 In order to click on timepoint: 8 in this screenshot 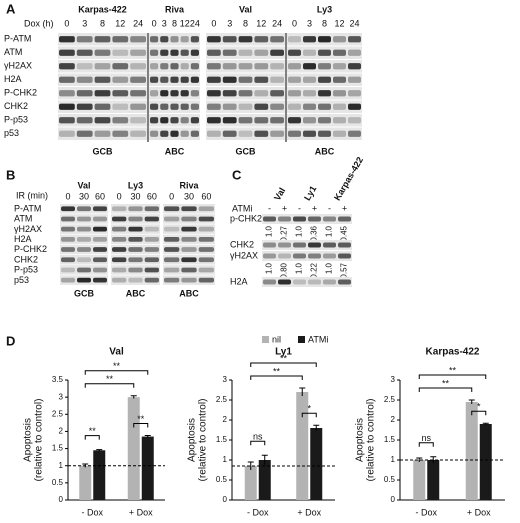, I will do `click(245, 23)`.